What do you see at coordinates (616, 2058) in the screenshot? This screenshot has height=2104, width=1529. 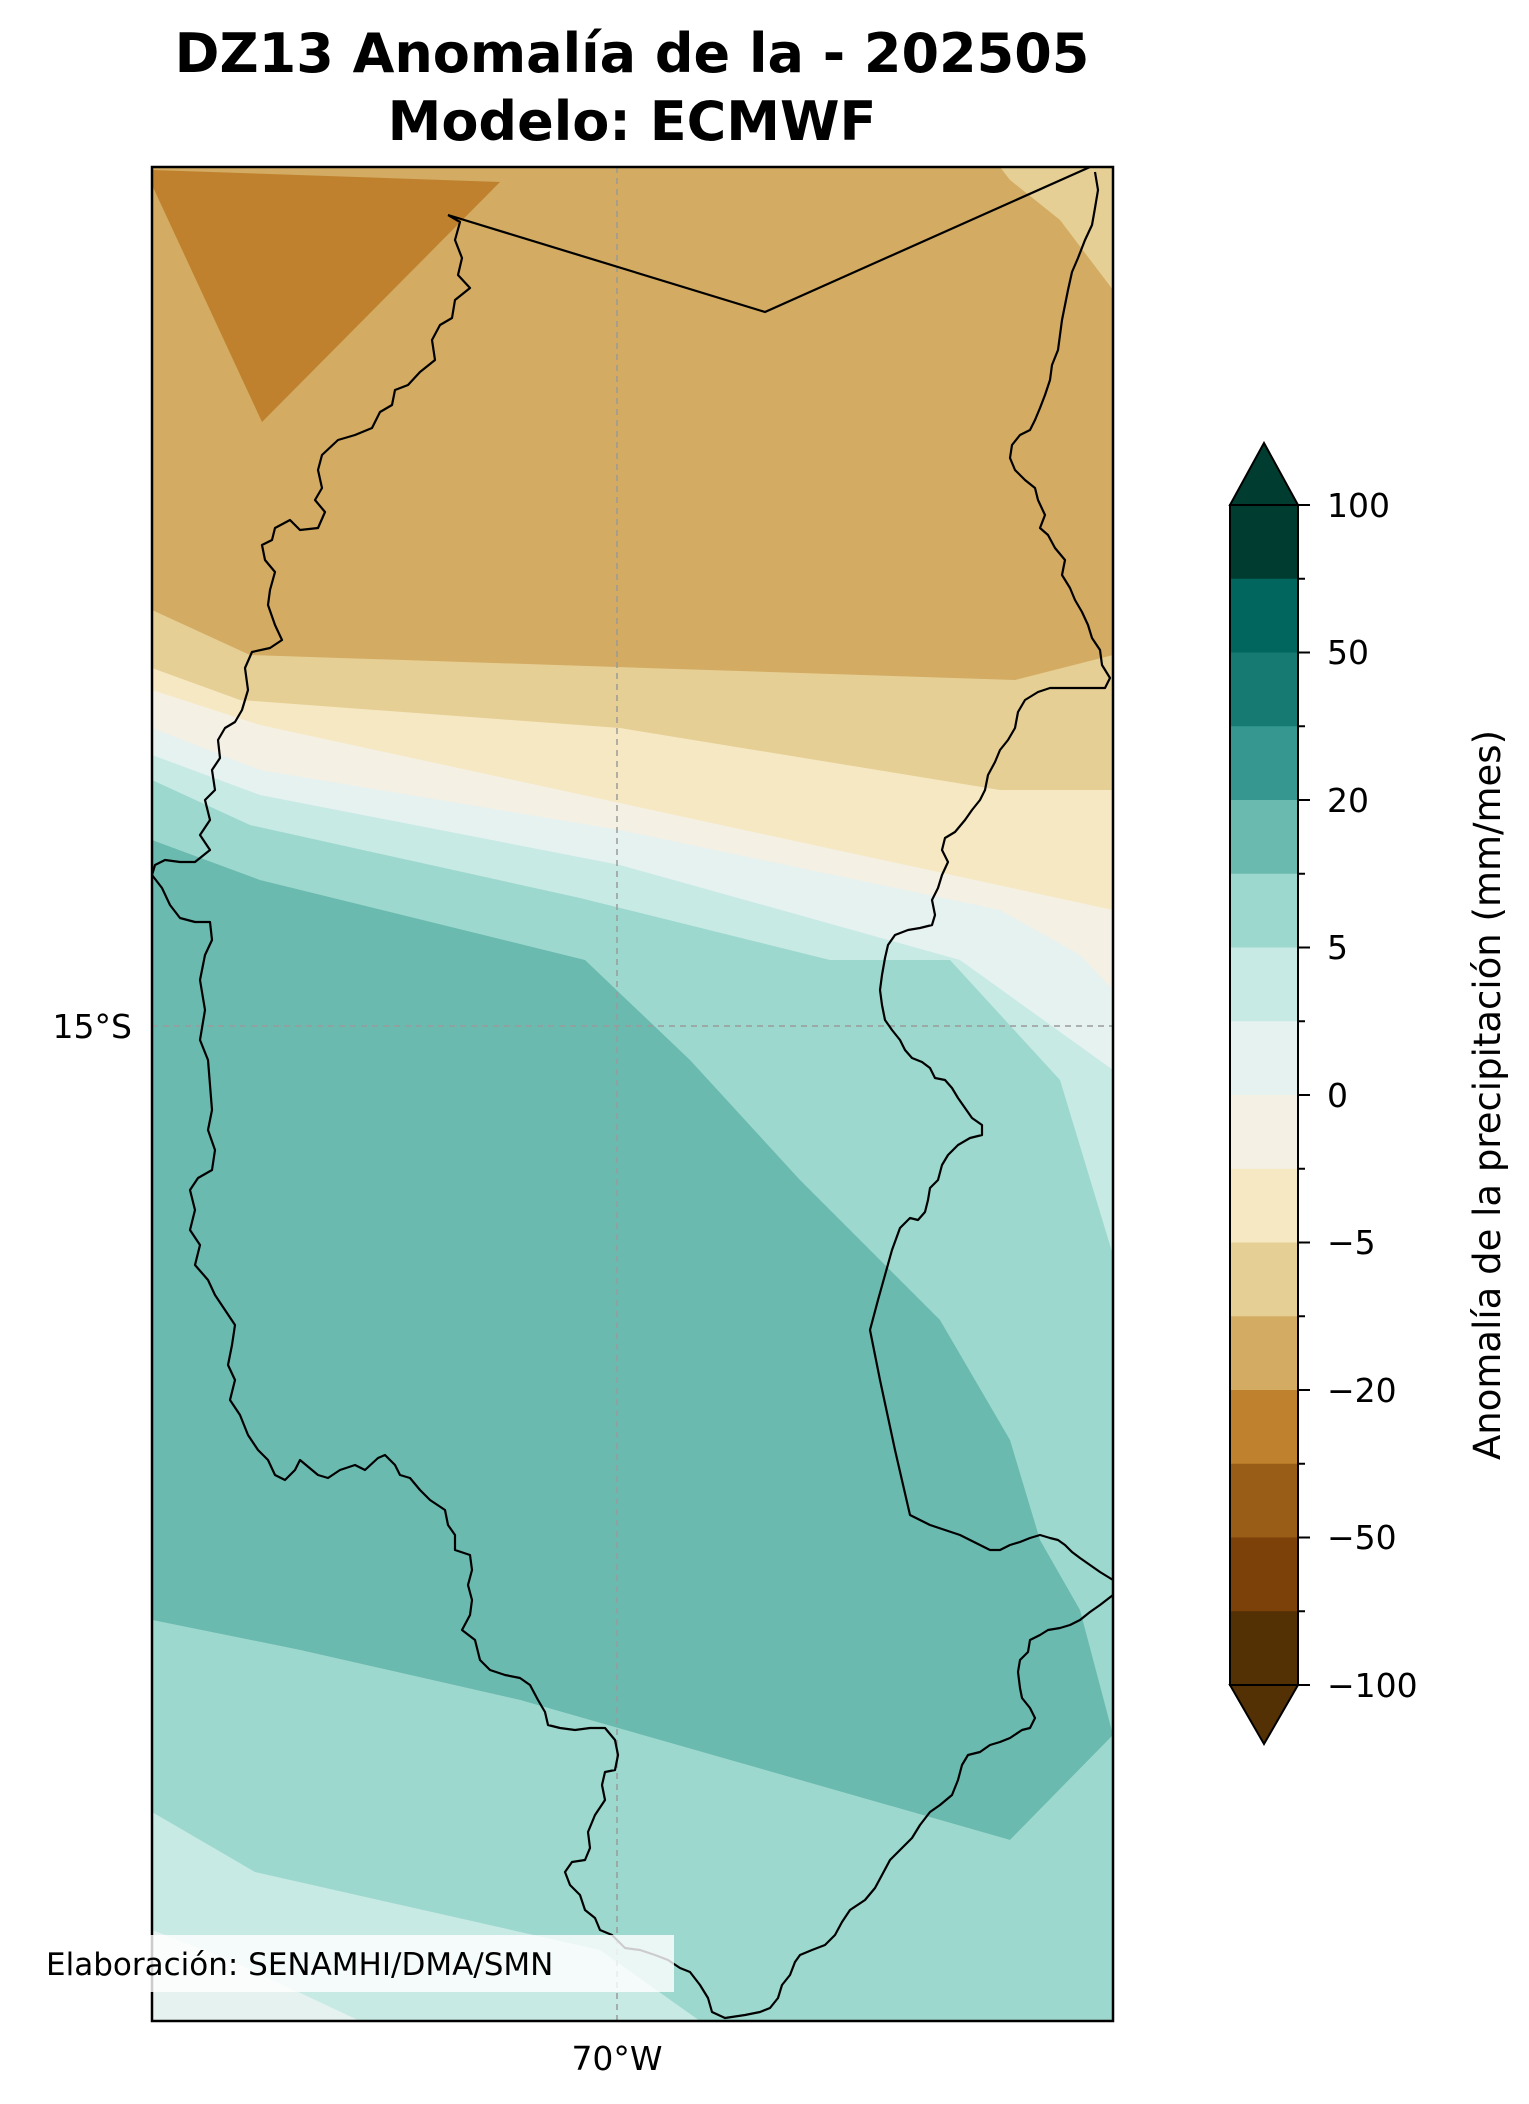 I see `lon-label-70w: 70°W` at bounding box center [616, 2058].